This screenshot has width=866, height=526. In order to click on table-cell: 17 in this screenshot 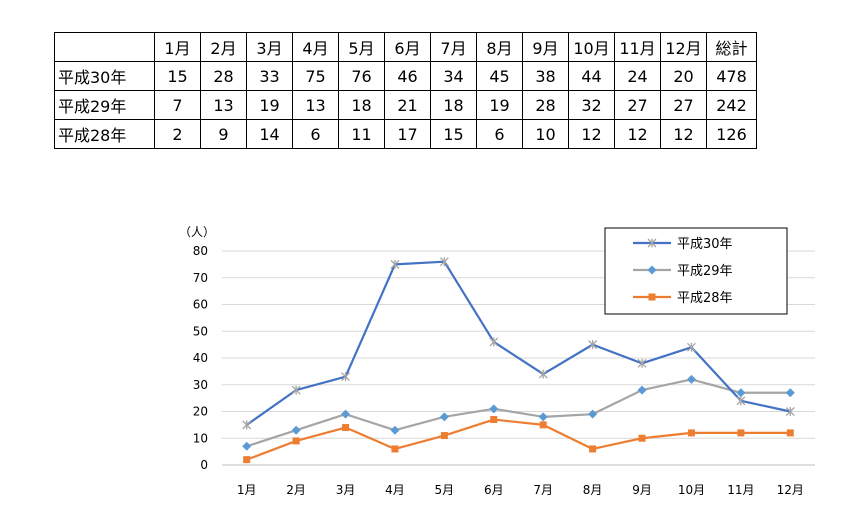, I will do `click(407, 134)`.